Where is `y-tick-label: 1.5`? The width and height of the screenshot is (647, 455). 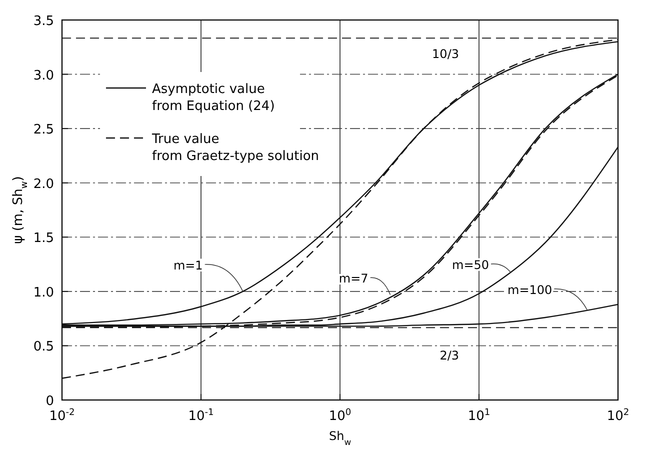 y-tick-label: 1.5 is located at coordinates (43, 238).